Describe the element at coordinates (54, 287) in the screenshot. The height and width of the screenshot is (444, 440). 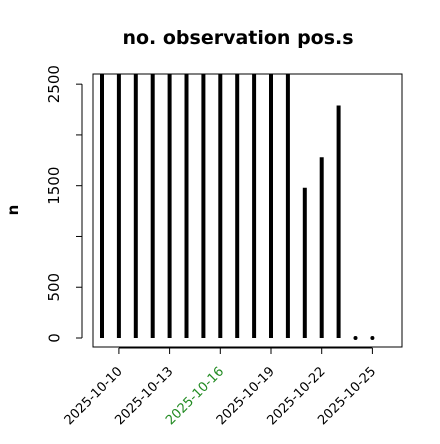
I see `y-tick-label-500: 500` at that location.